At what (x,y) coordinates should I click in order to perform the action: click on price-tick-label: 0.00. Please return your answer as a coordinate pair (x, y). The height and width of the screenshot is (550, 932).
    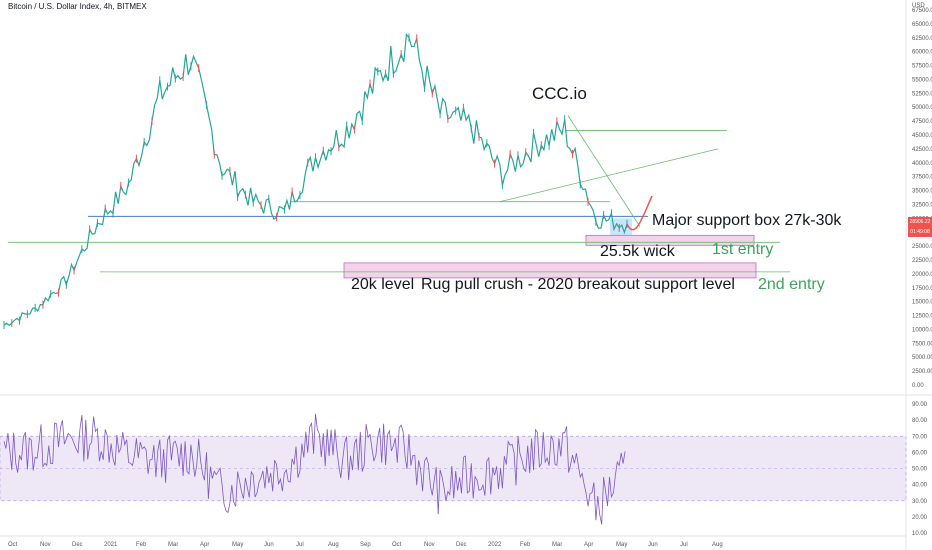
    Looking at the image, I should click on (918, 386).